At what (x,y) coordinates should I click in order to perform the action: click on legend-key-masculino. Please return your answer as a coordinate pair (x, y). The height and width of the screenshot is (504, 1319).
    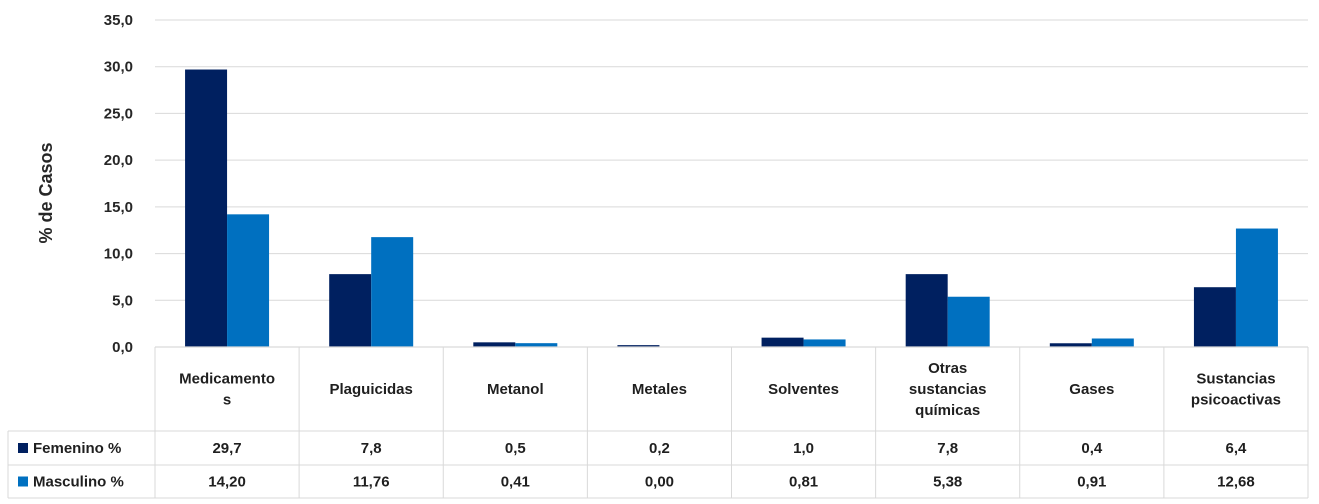
    Looking at the image, I should click on (23, 481).